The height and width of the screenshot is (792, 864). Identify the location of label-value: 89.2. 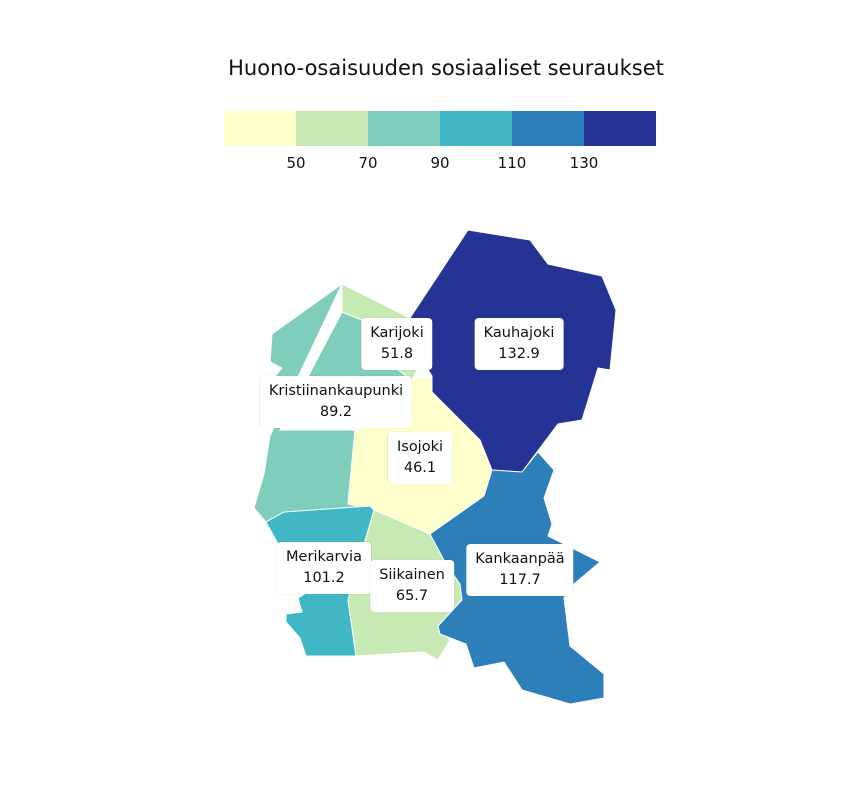
(336, 412).